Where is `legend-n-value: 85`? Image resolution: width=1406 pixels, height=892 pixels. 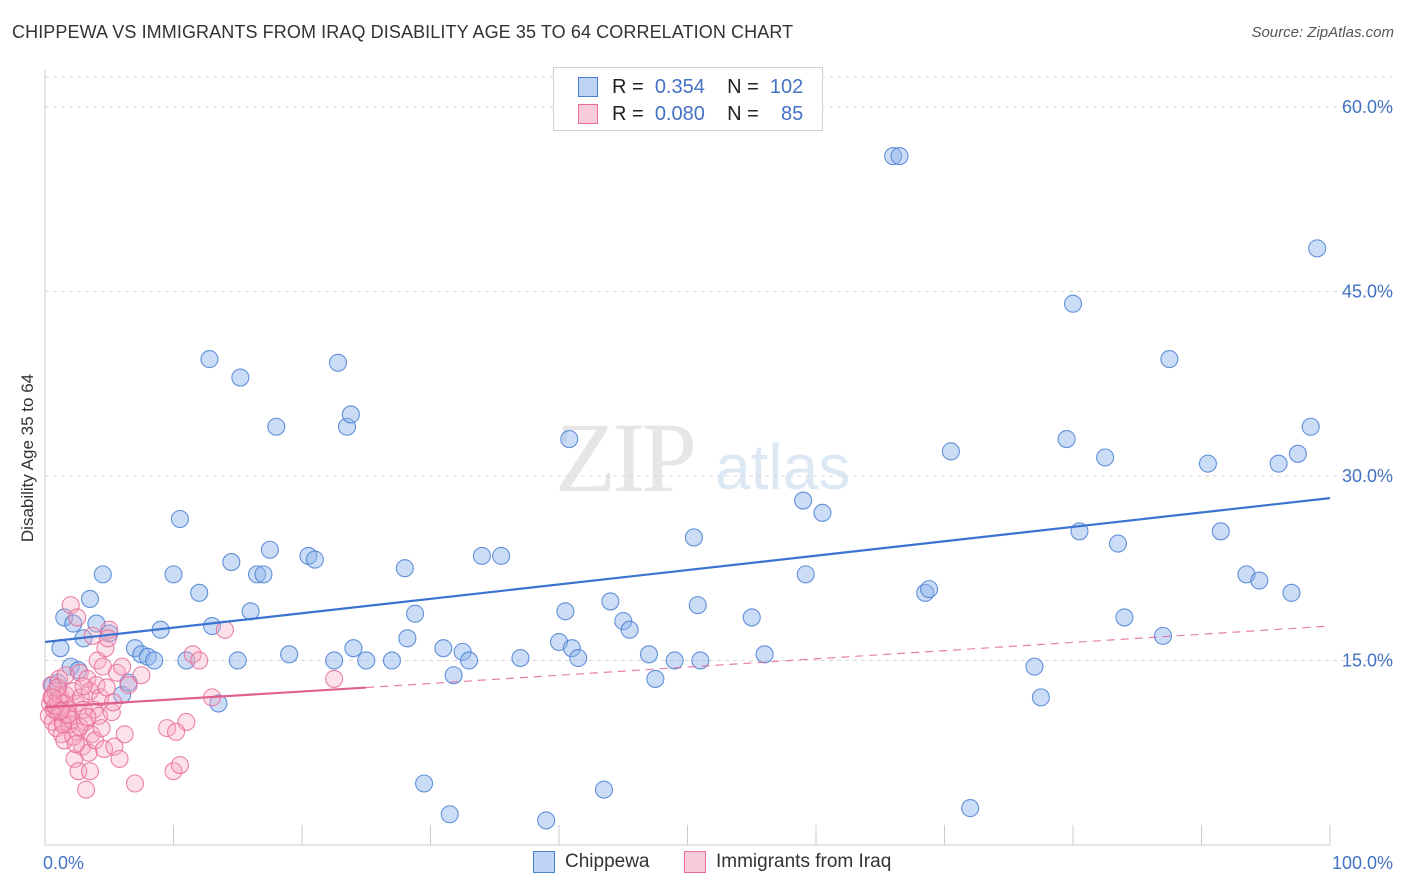
legend-n-value: 85 is located at coordinates (792, 113).